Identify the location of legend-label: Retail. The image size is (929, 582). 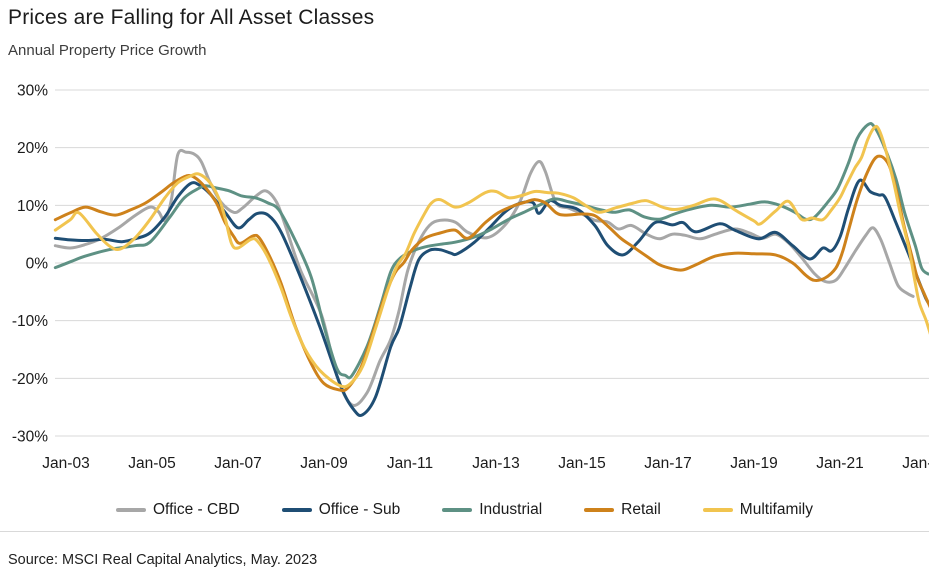
(641, 509).